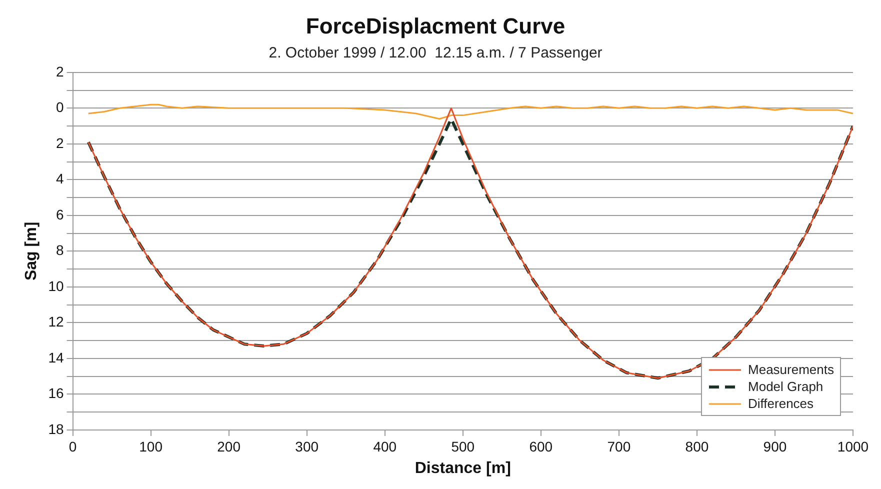 The image size is (881, 489). What do you see at coordinates (786, 386) in the screenshot?
I see `legend-label: Model Graph` at bounding box center [786, 386].